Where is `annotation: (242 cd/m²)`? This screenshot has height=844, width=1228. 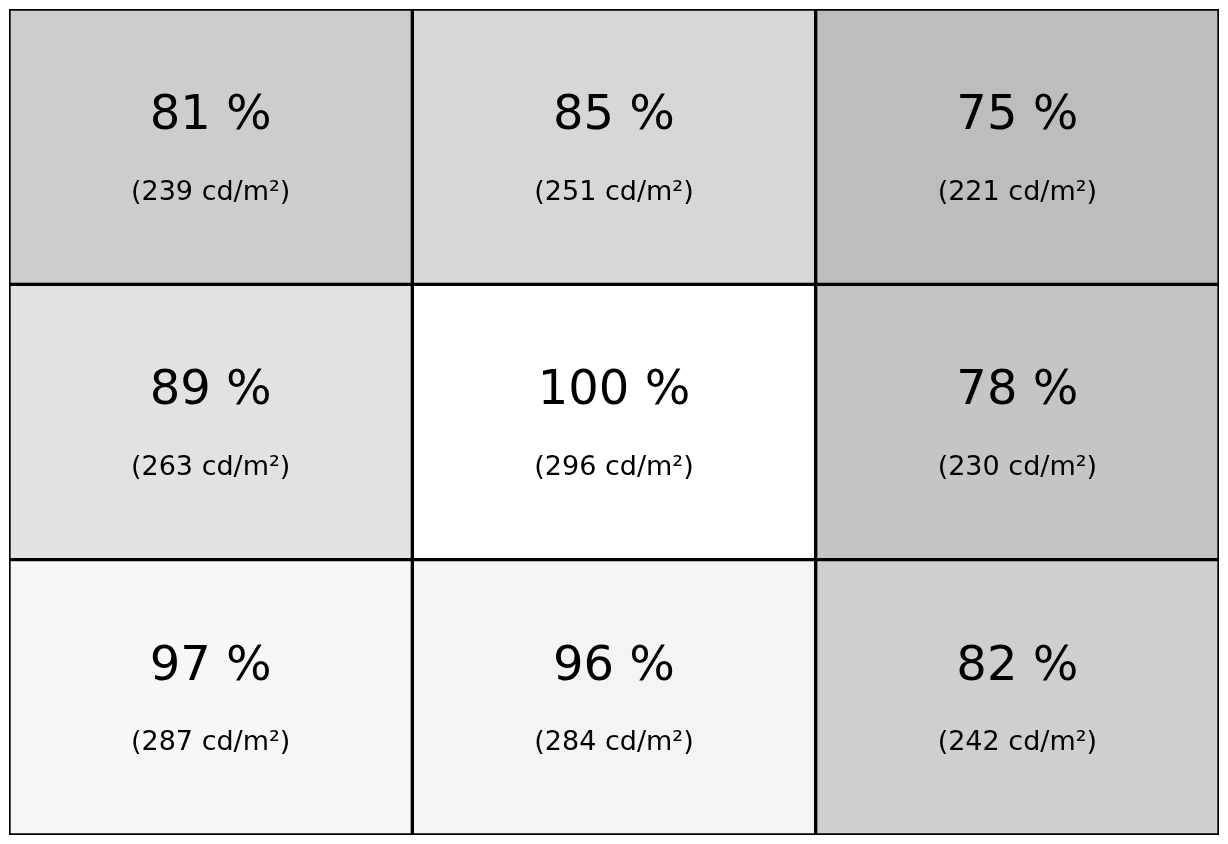
annotation: (242 cd/m²) is located at coordinates (1017, 741).